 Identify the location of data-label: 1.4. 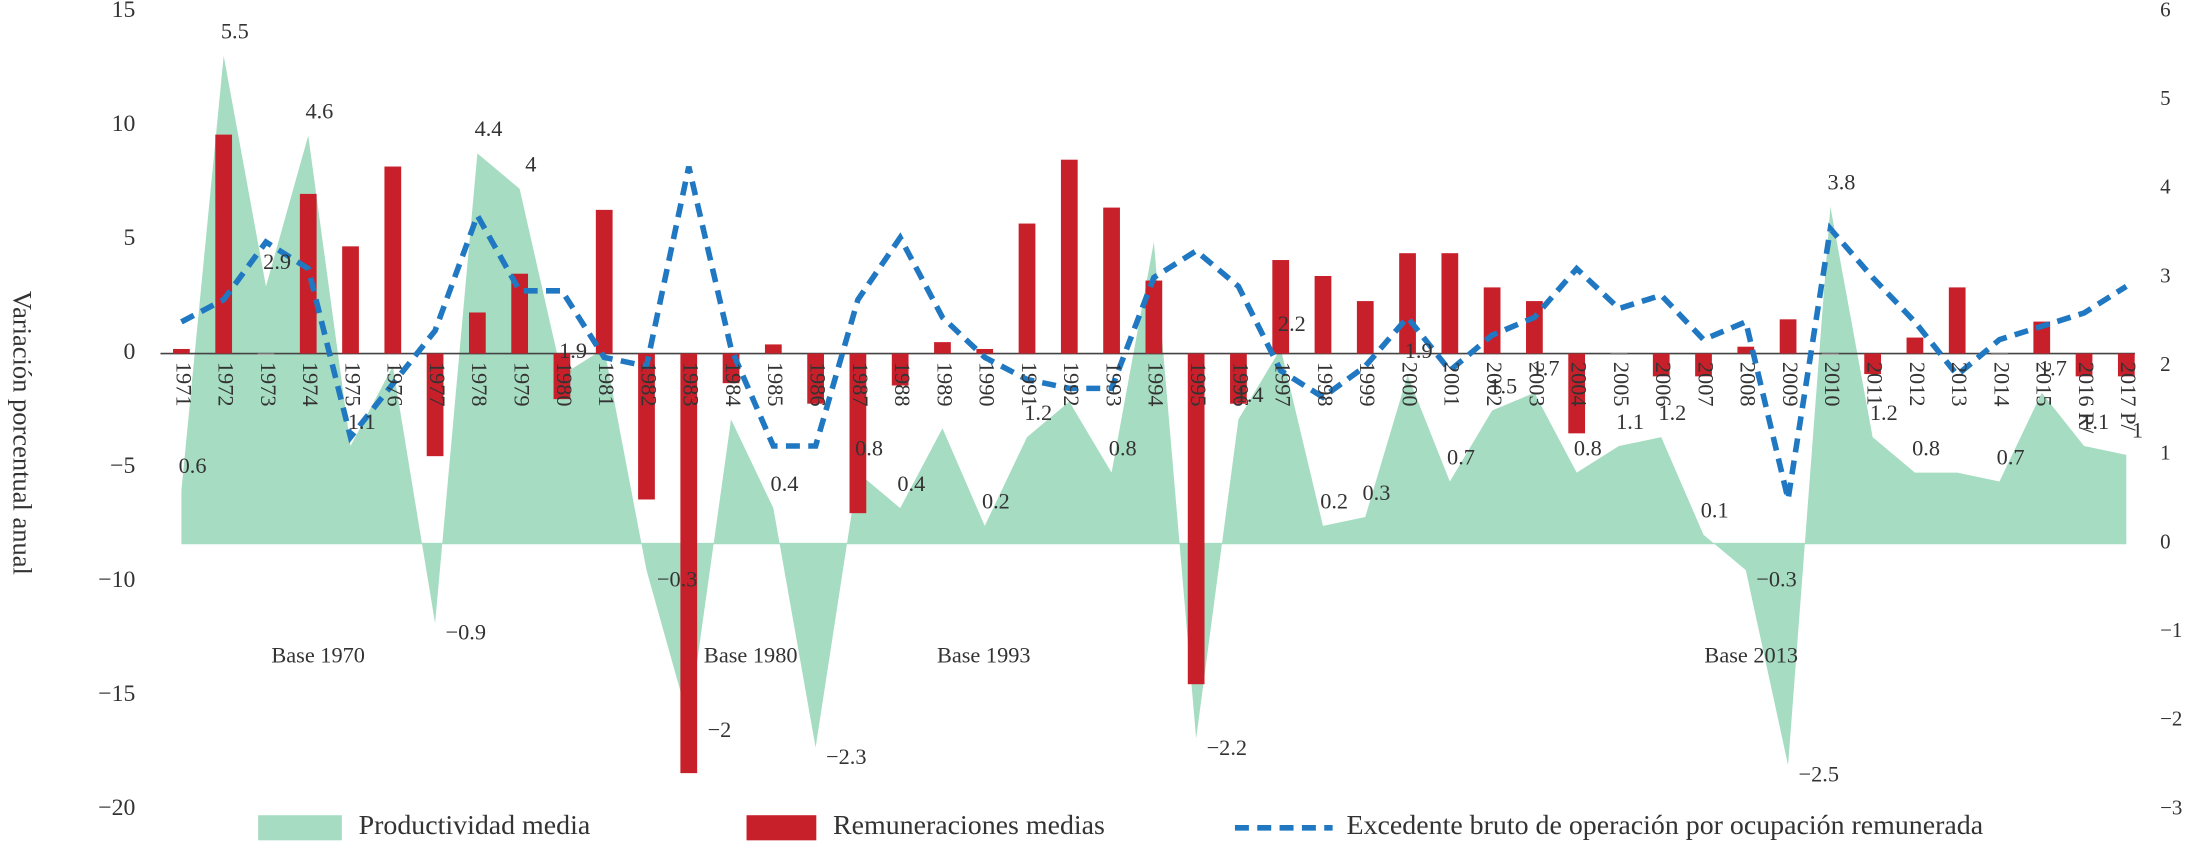
(1250, 394).